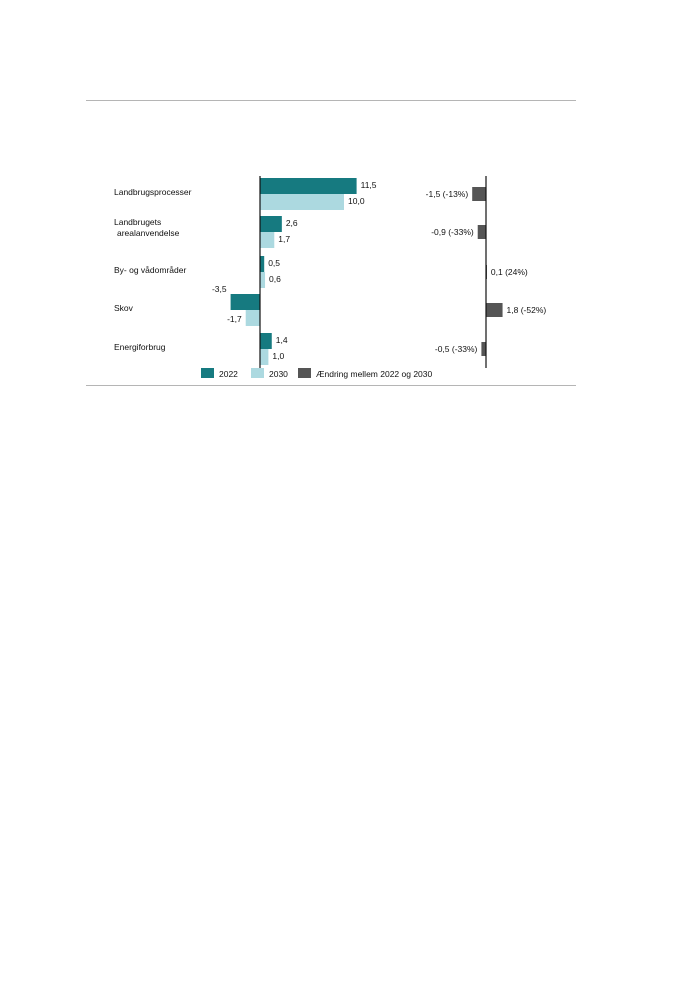  I want to click on value-label-2030-3: -1,7, so click(234, 319).